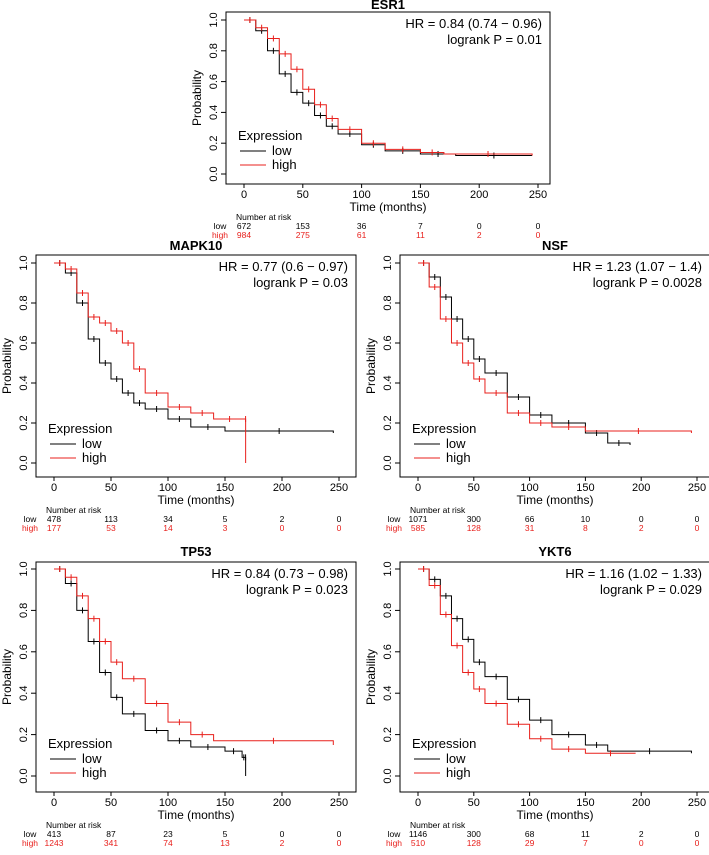 The image size is (709, 855). What do you see at coordinates (530, 519) in the screenshot?
I see `risk-low-value: 66` at bounding box center [530, 519].